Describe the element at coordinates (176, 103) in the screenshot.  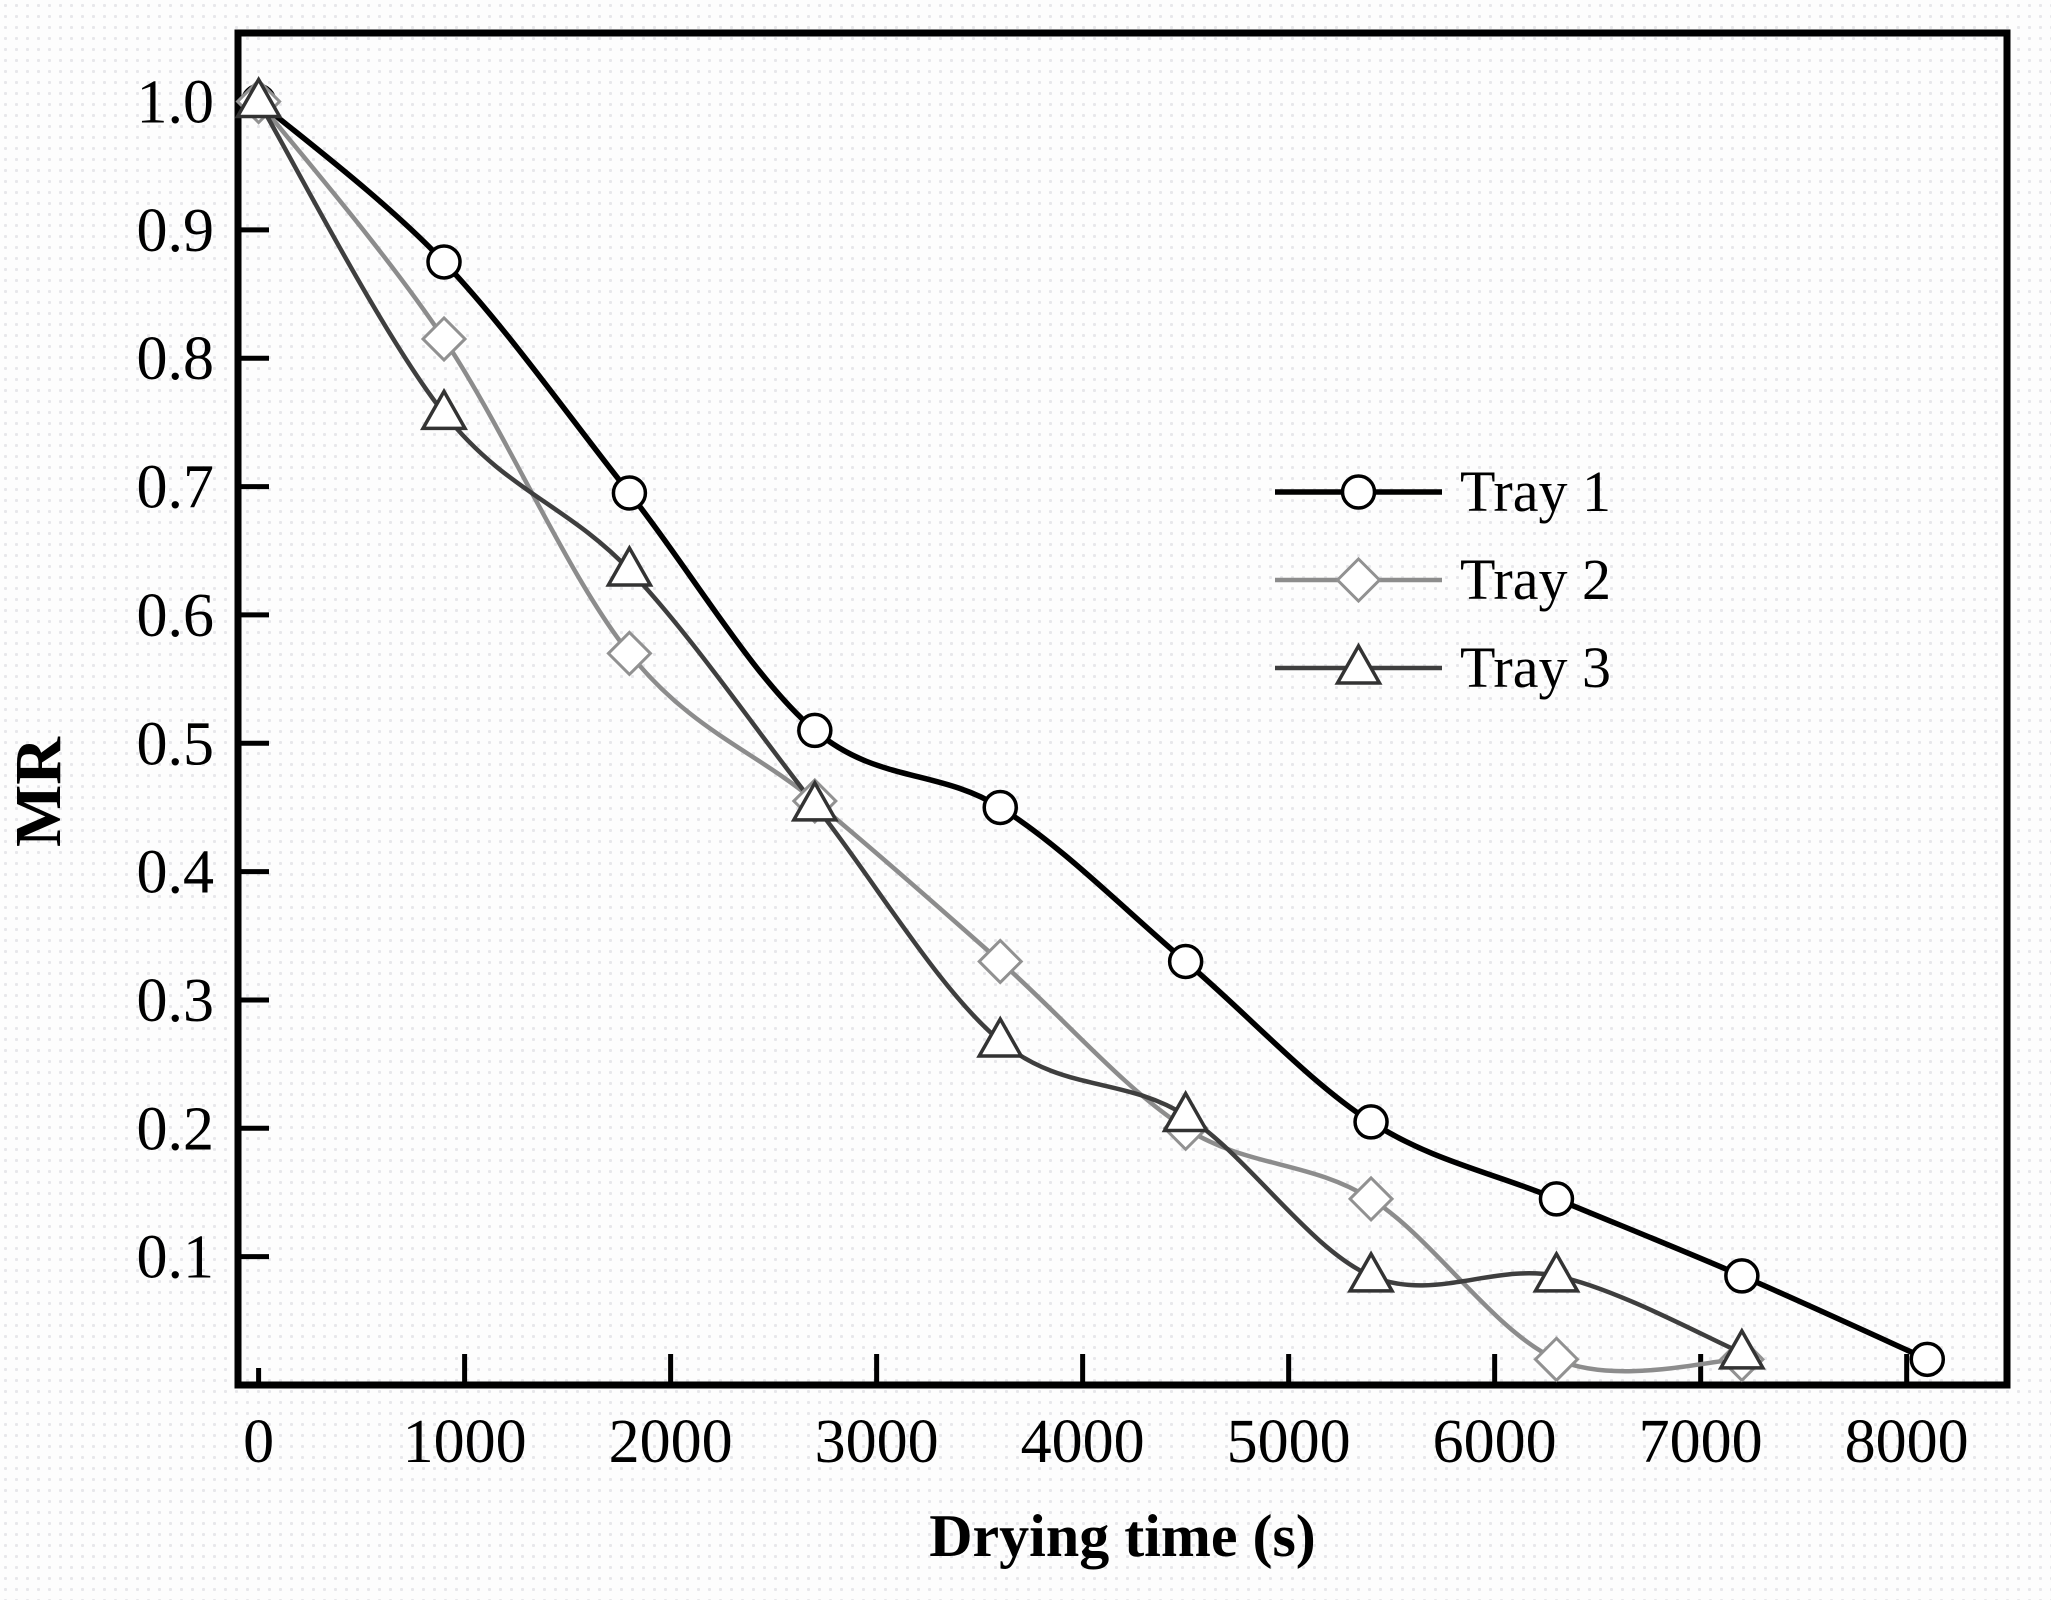
I see `y-tick-label: 1.0` at that location.